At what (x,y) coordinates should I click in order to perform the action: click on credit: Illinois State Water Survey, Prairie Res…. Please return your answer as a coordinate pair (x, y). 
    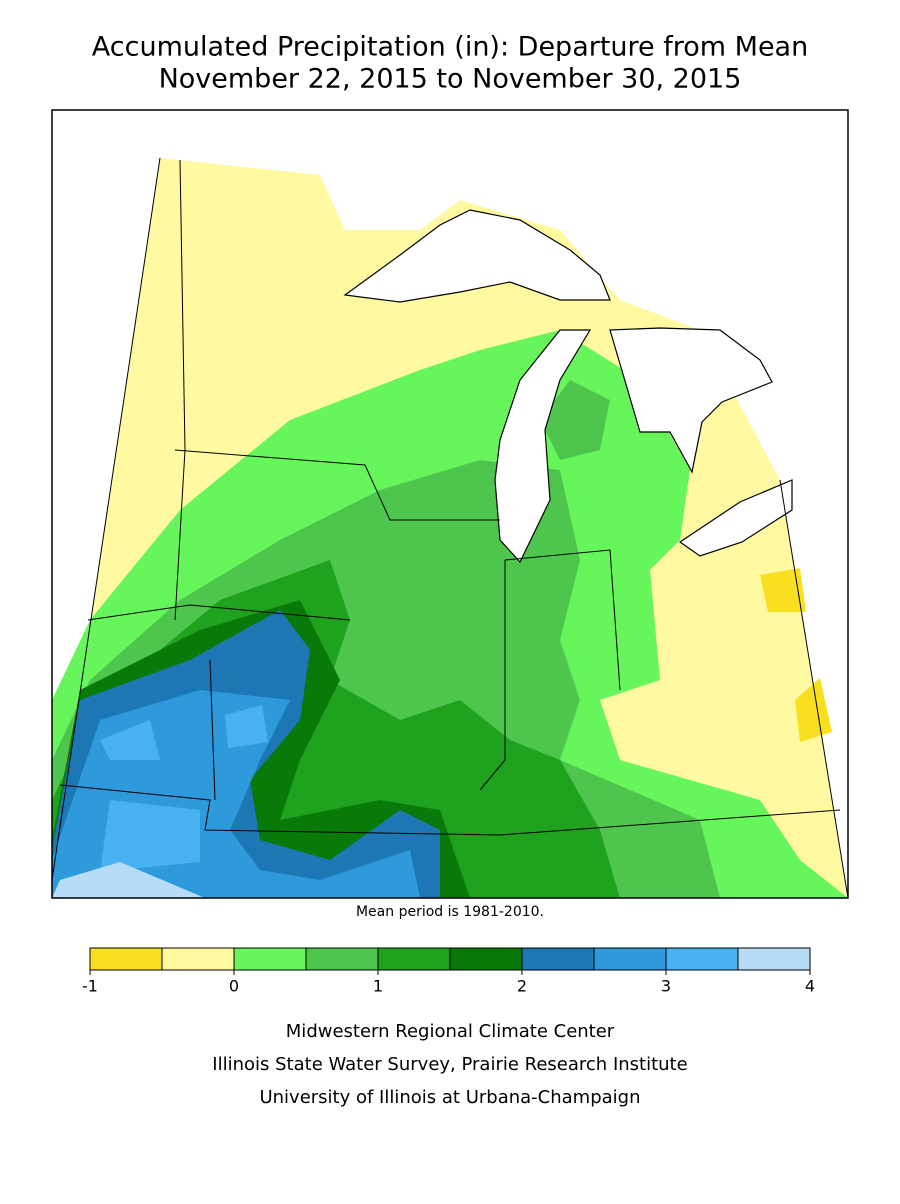
    Looking at the image, I should click on (449, 1064).